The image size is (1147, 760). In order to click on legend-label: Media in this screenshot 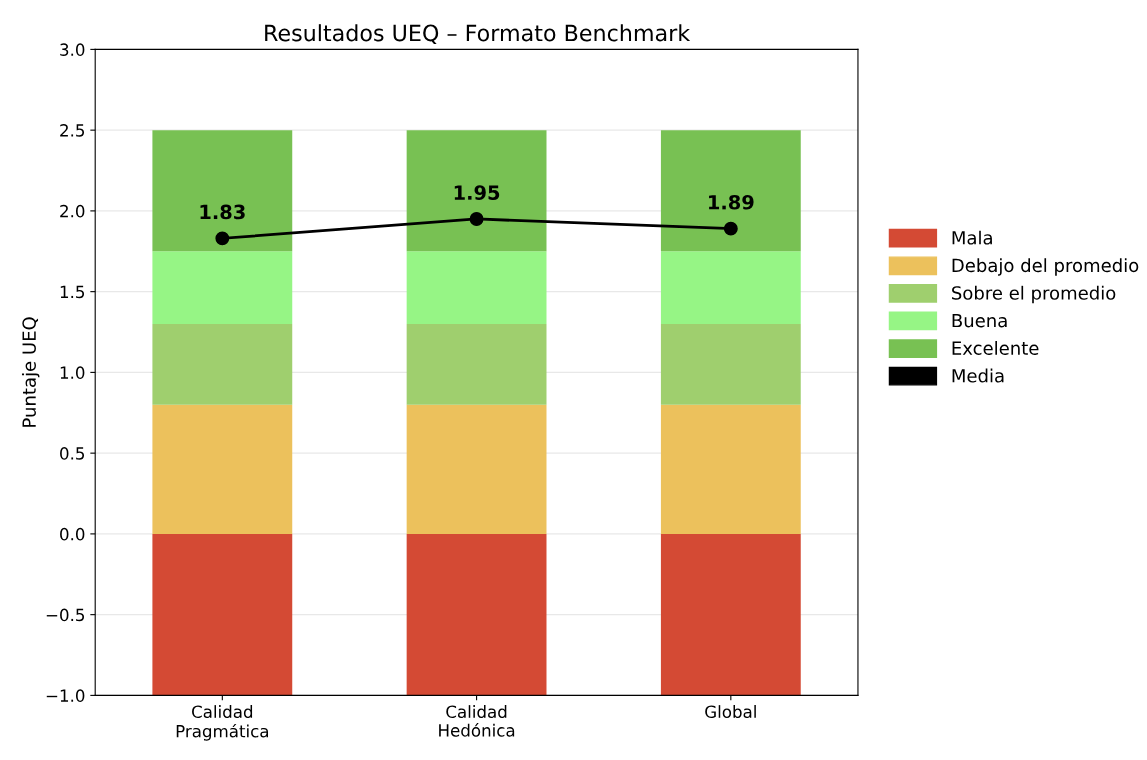, I will do `click(978, 375)`.